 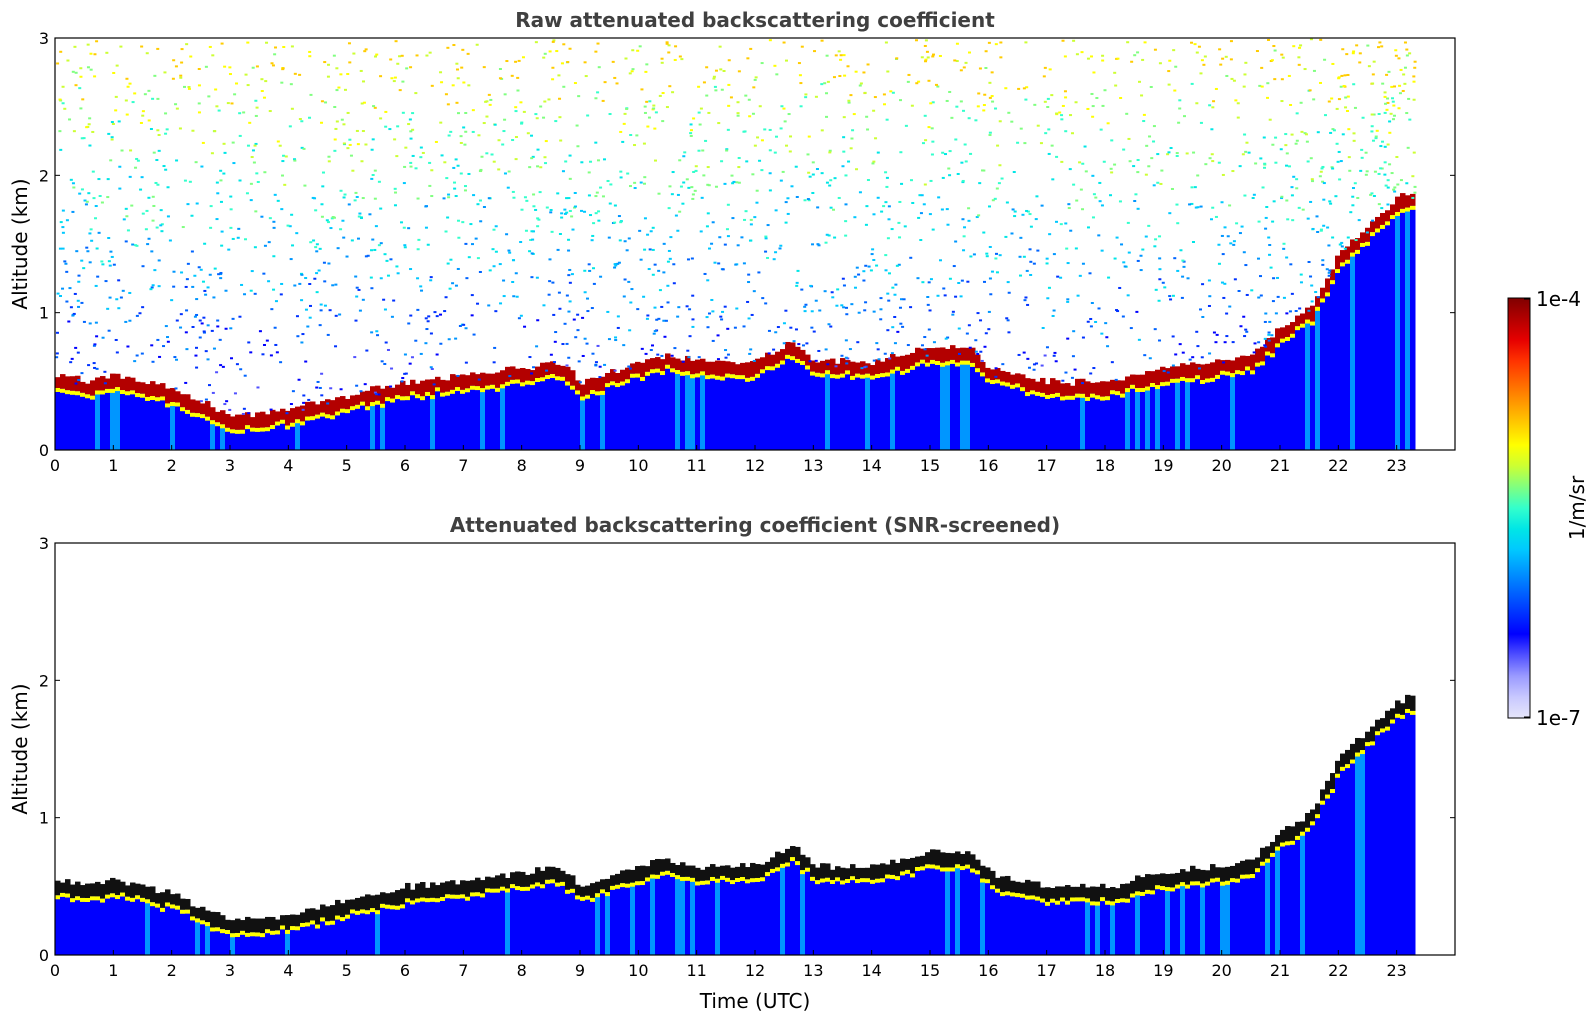 I want to click on x-tick-label: 0, so click(x=55, y=970).